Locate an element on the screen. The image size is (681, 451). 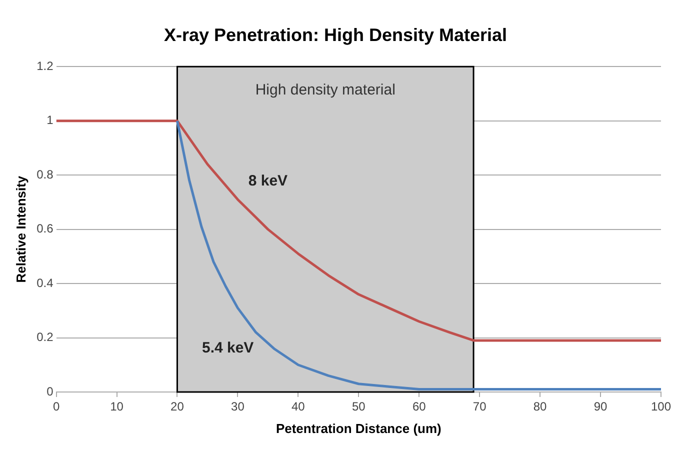
y-tick-label: 0.4 is located at coordinates (45, 283).